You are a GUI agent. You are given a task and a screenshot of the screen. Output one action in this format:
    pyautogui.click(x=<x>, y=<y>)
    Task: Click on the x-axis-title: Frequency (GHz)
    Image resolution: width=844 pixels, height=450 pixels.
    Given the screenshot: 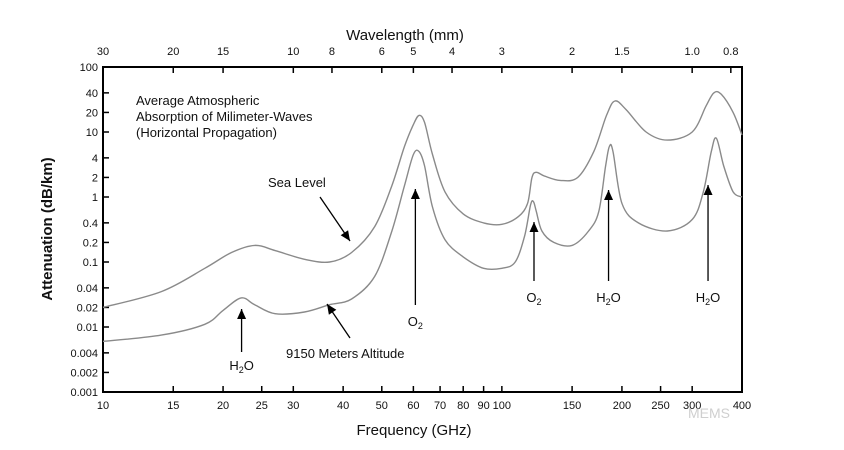 What is the action you would take?
    pyautogui.click(x=413, y=430)
    